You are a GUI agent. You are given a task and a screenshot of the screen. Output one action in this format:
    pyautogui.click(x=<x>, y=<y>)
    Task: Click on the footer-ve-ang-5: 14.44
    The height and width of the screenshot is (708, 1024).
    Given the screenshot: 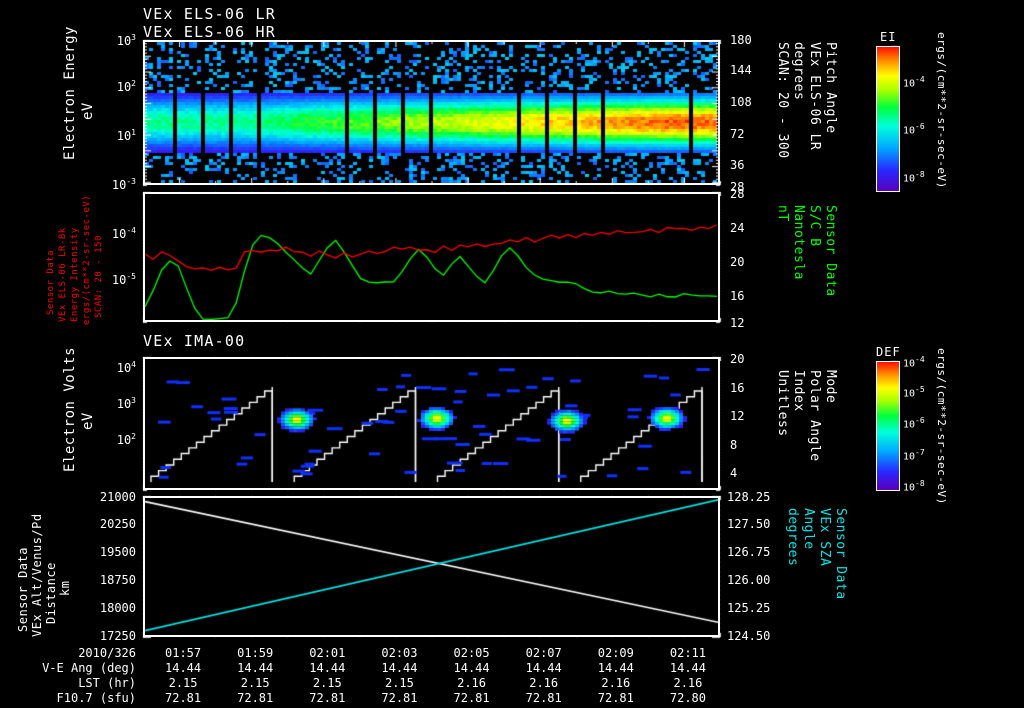 What is the action you would take?
    pyautogui.click(x=543, y=668)
    